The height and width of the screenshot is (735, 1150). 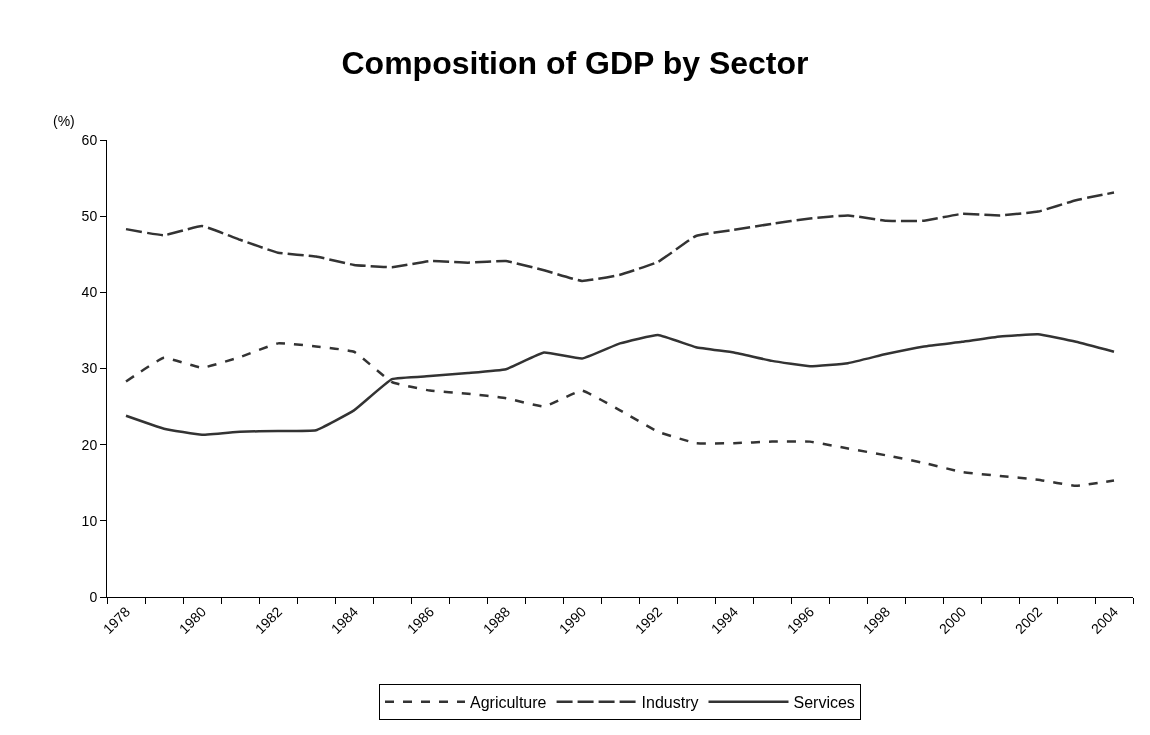 I want to click on y-tick-label: 0, so click(x=93, y=596).